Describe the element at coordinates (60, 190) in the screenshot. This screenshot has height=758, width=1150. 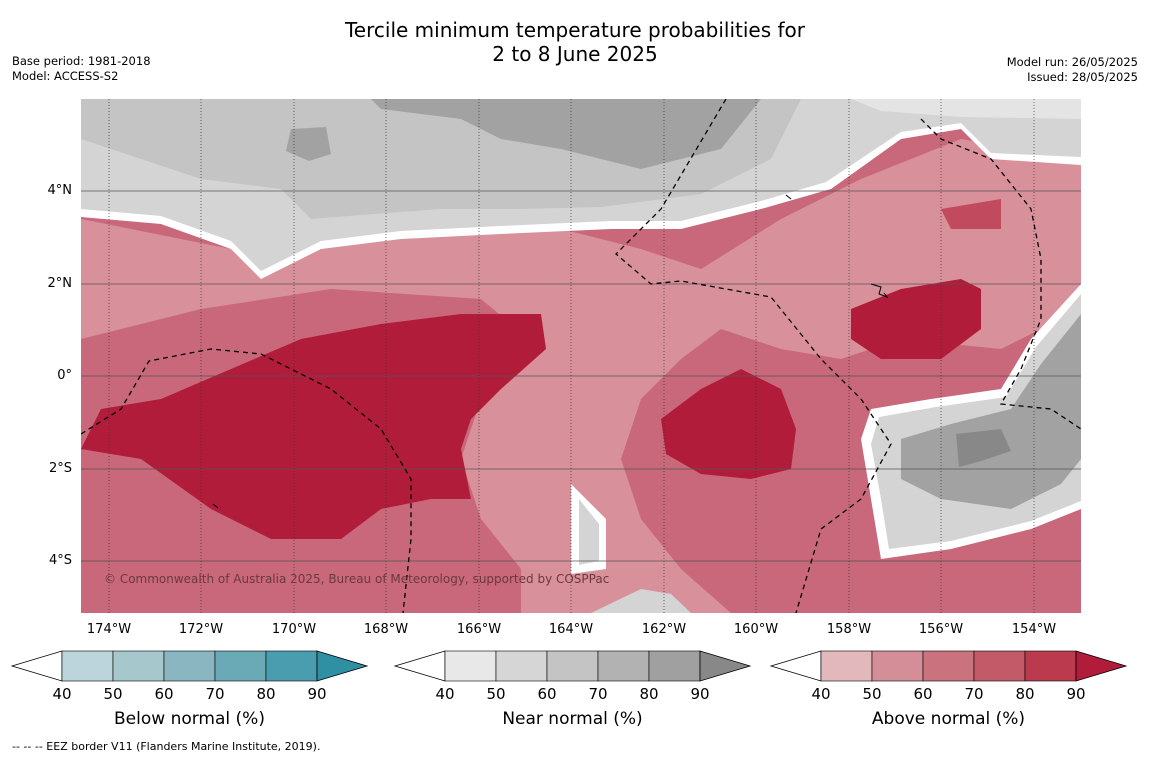
I see `lat-label-4n: 4°N` at that location.